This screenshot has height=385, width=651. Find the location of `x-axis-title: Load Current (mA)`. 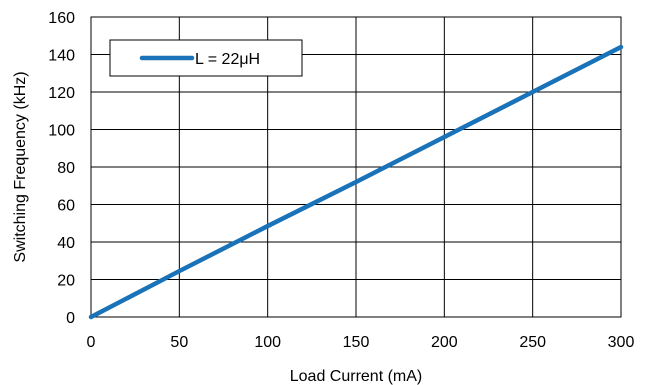

x-axis-title: Load Current (mA) is located at coordinates (356, 376).